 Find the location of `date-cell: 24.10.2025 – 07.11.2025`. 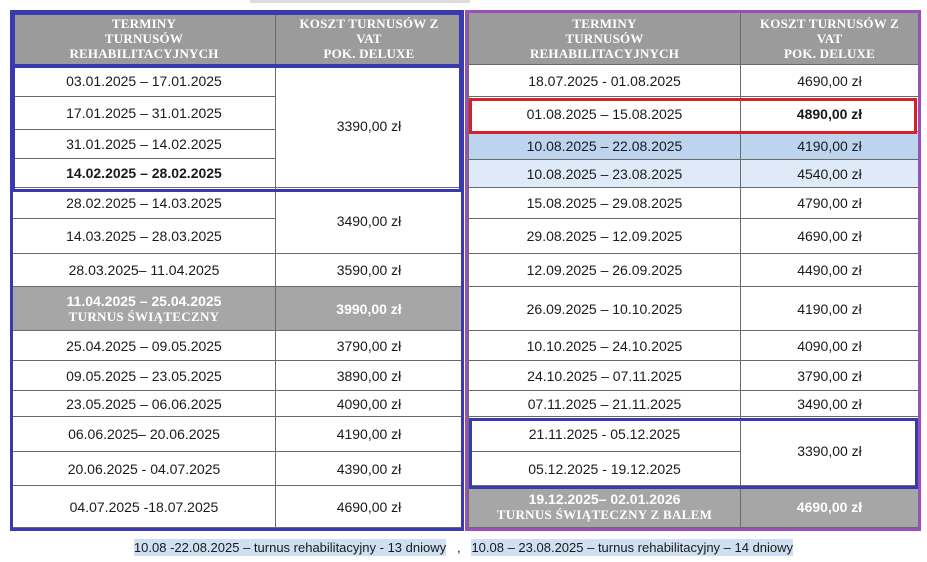

date-cell: 24.10.2025 – 07.11.2025 is located at coordinates (604, 375).